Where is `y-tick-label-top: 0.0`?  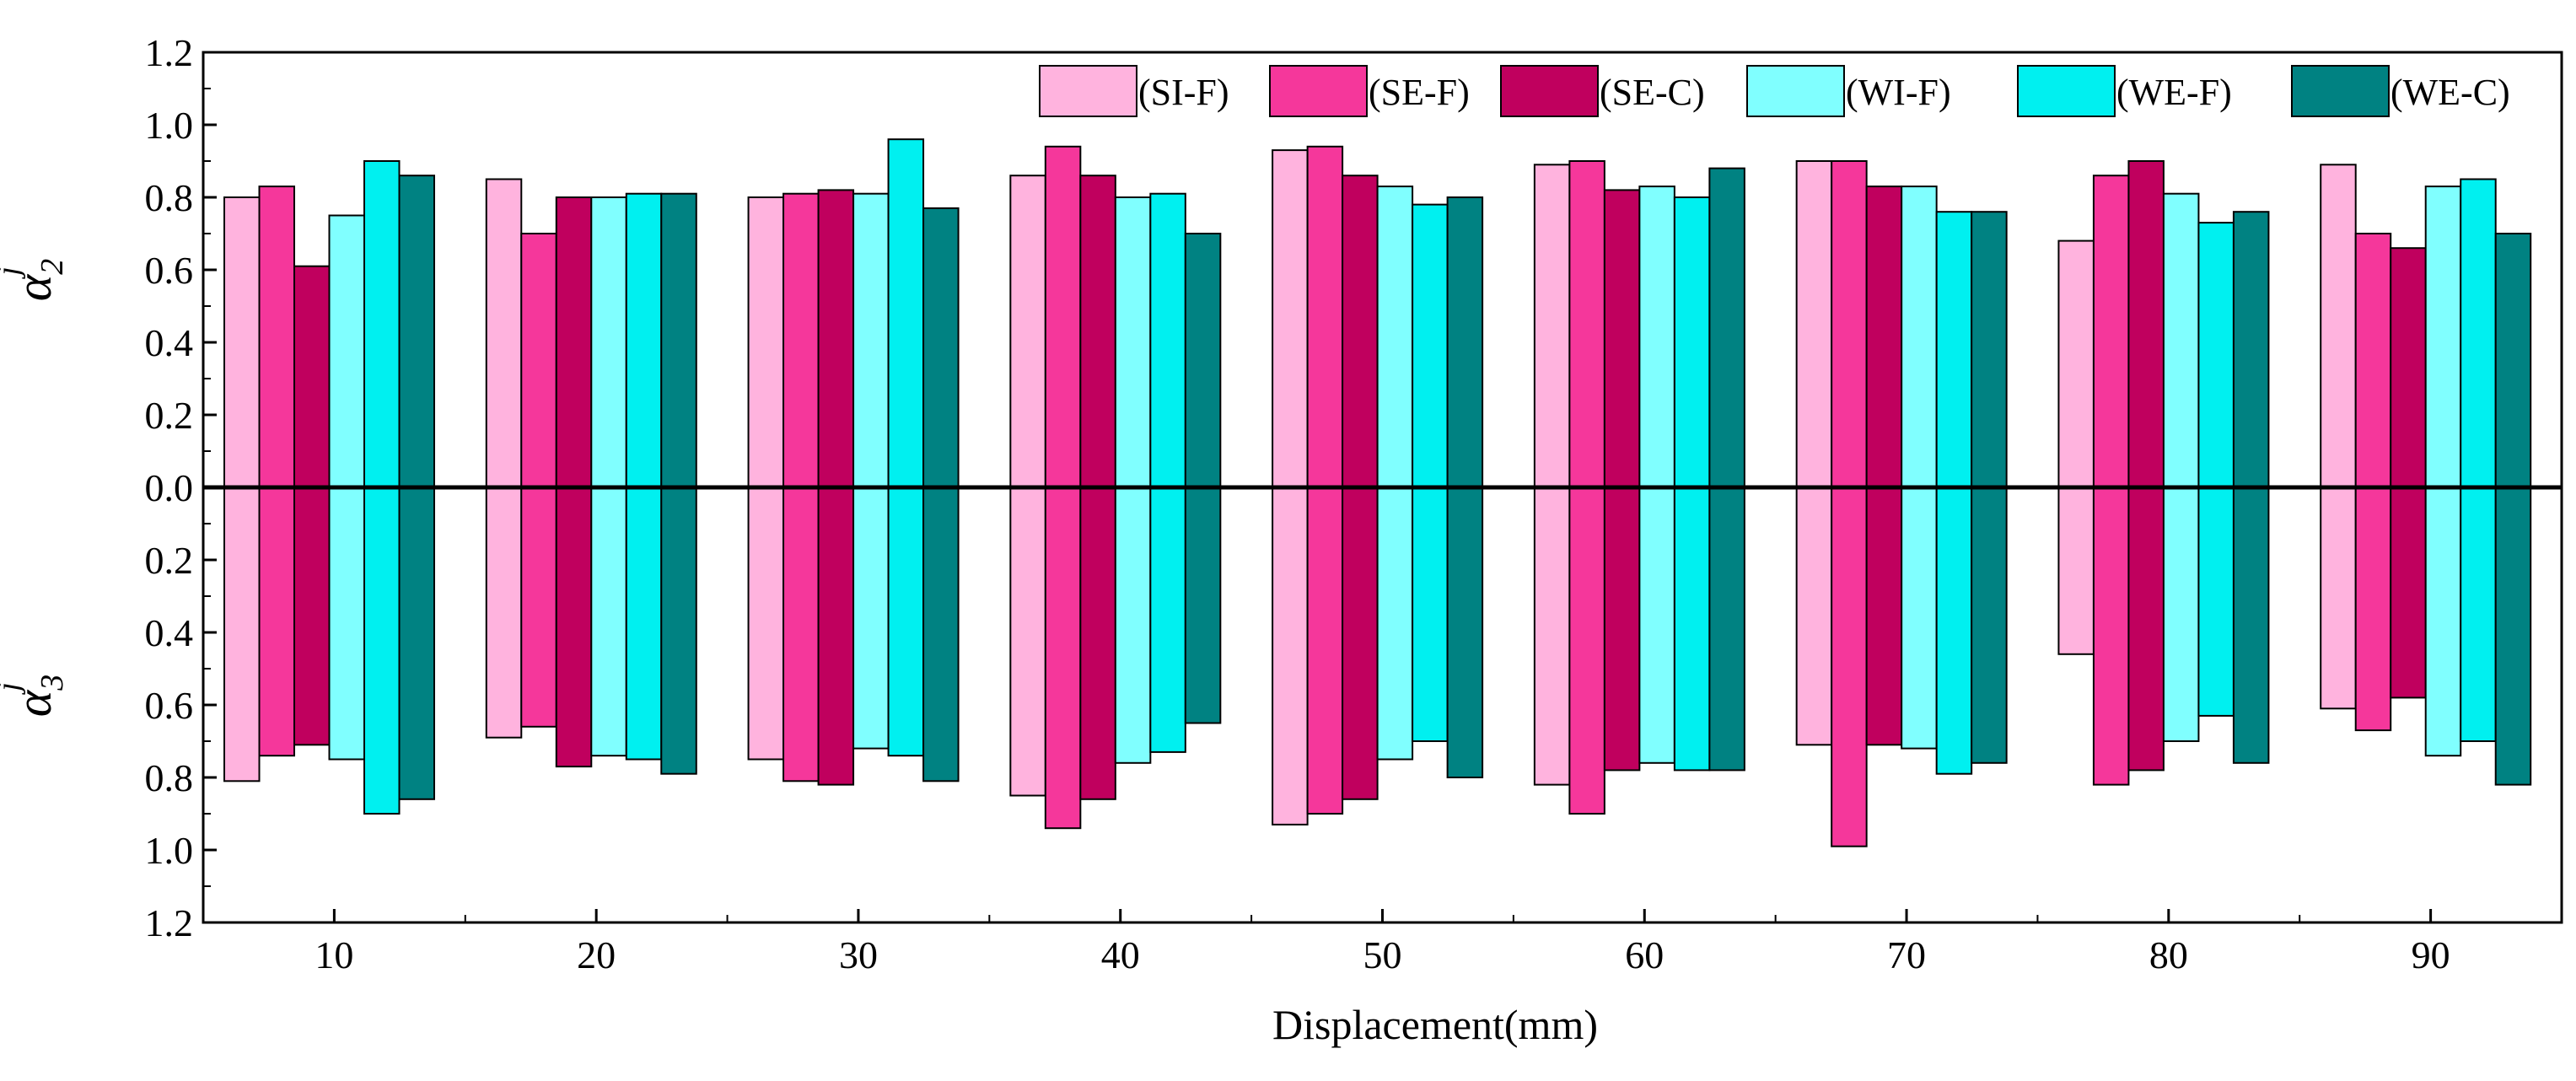 y-tick-label-top: 0.0 is located at coordinates (169, 488).